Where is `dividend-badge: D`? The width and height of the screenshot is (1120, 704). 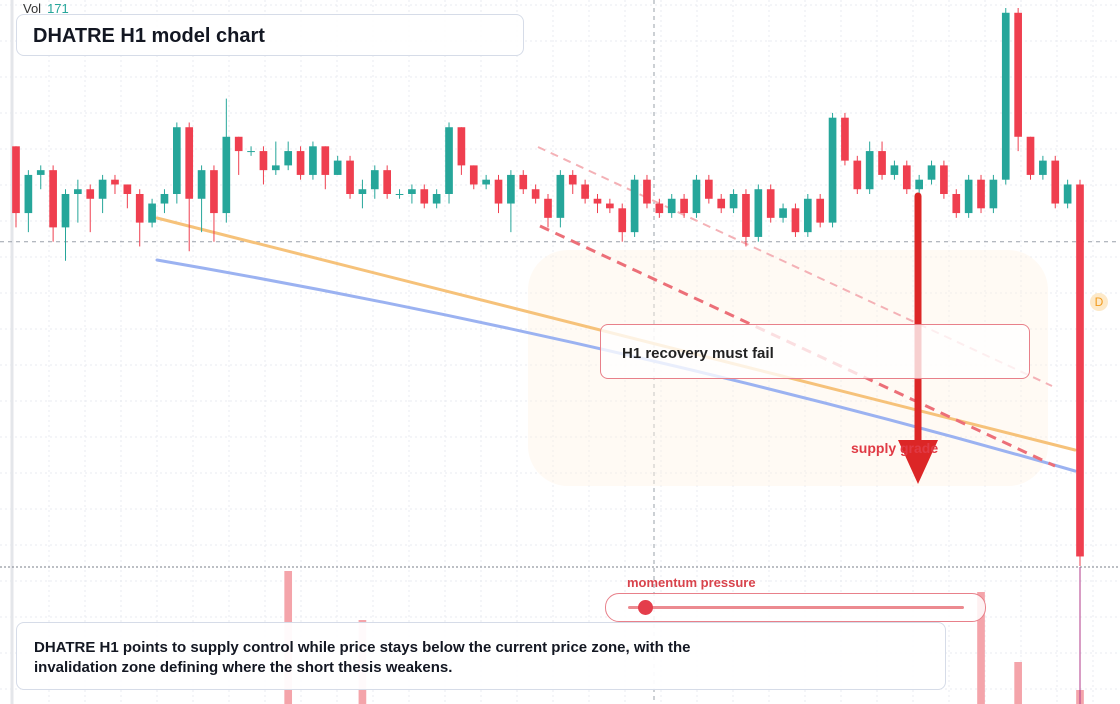 dividend-badge: D is located at coordinates (1099, 302).